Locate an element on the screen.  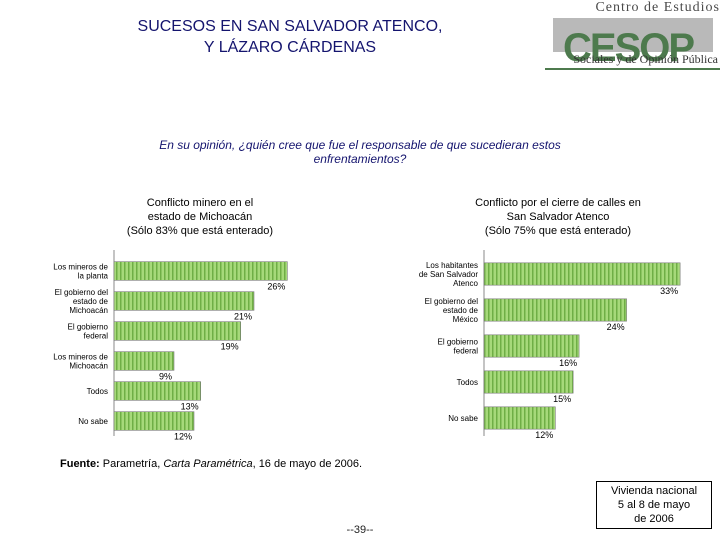
chart-title-right-line2: San Salvador Atenco is located at coordinates (558, 217).